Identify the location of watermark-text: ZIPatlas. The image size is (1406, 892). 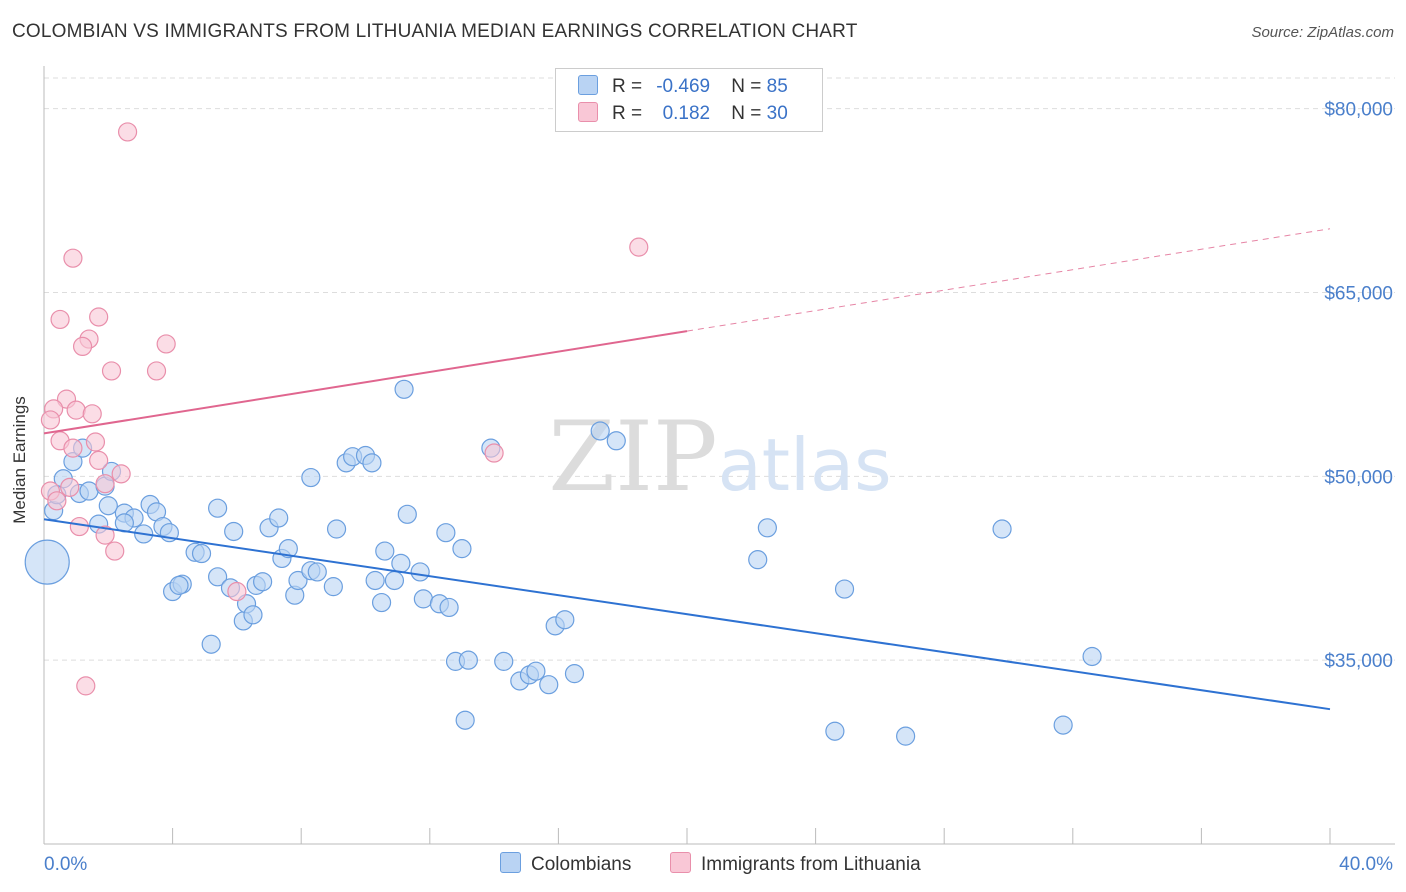
(719, 457).